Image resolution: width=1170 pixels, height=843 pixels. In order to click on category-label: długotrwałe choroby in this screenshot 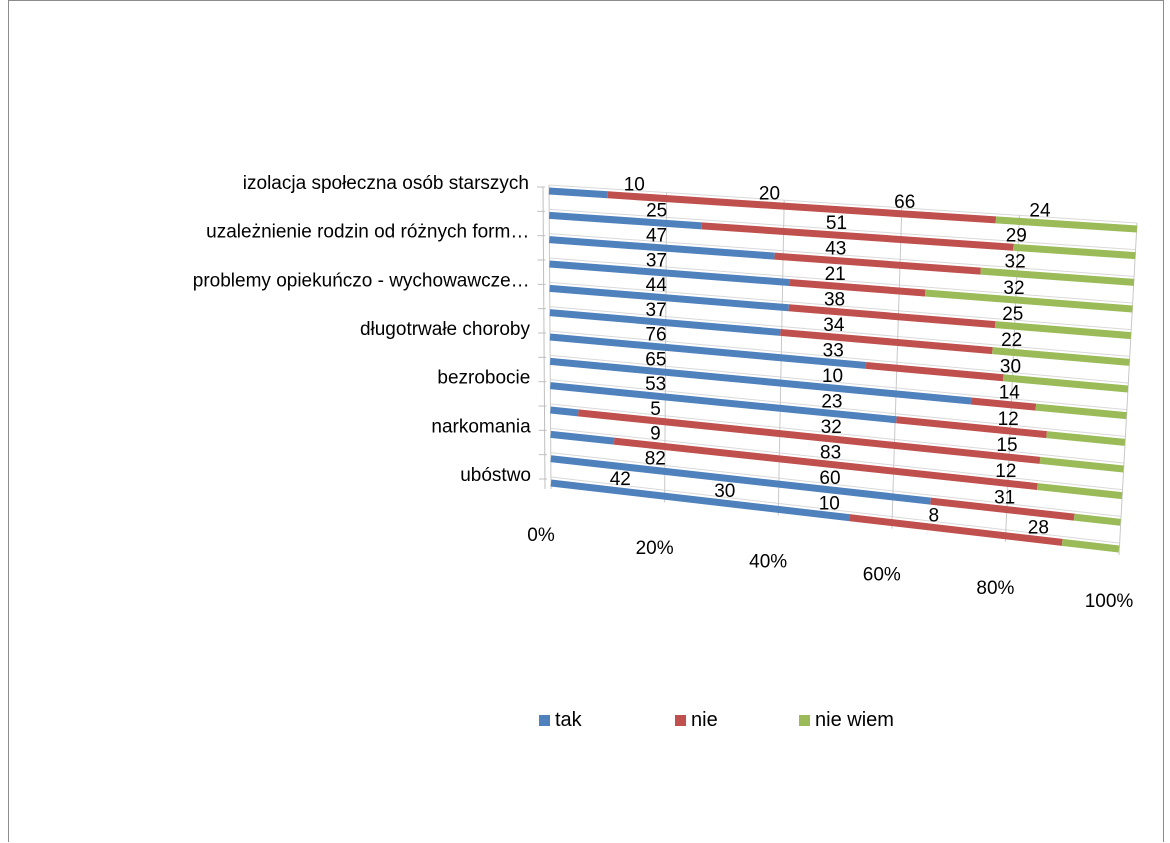, I will do `click(445, 329)`.